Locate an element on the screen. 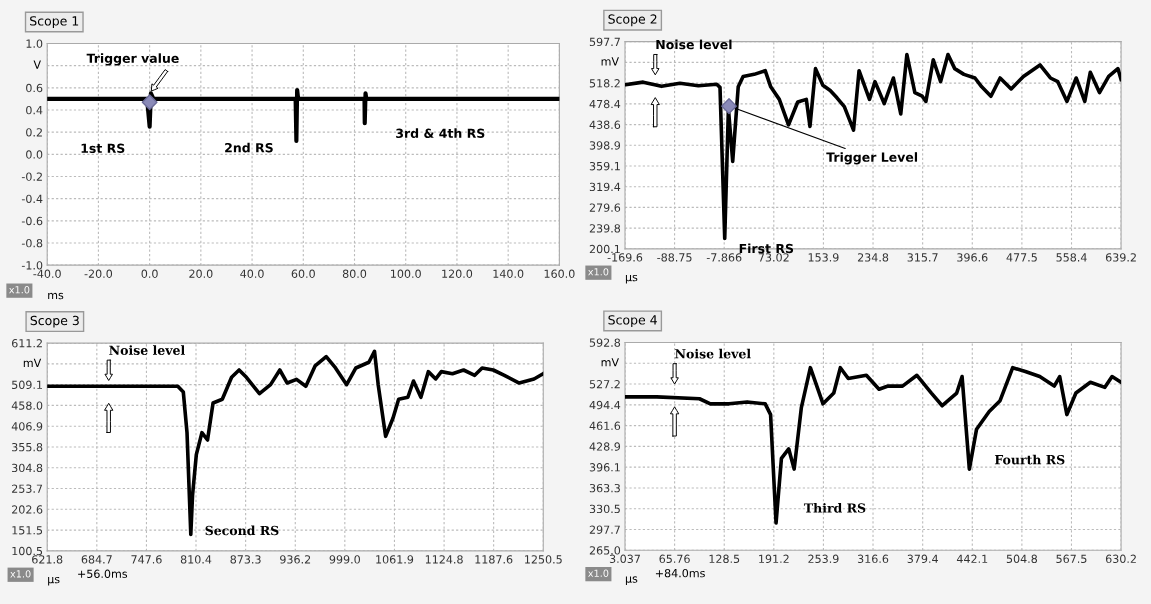  x-tick-label: 810.4 is located at coordinates (196, 559).